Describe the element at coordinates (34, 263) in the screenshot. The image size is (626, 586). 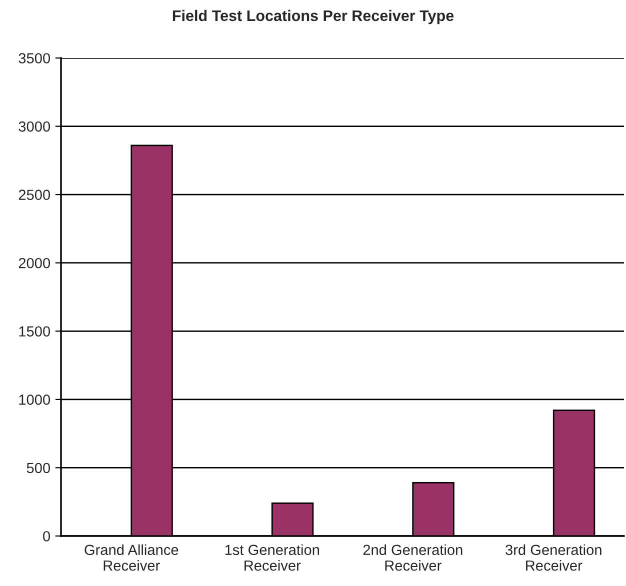
I see `y-tick-label: 2000` at that location.